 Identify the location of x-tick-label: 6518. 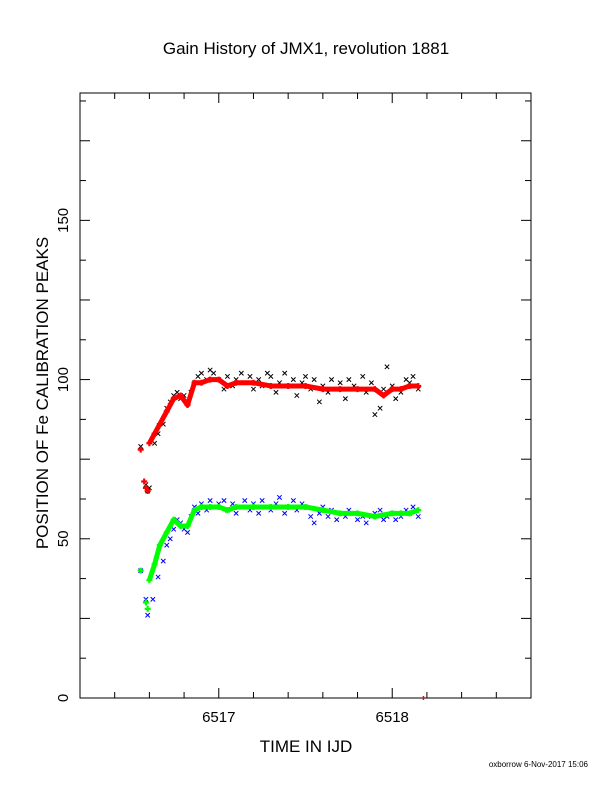
(392, 717).